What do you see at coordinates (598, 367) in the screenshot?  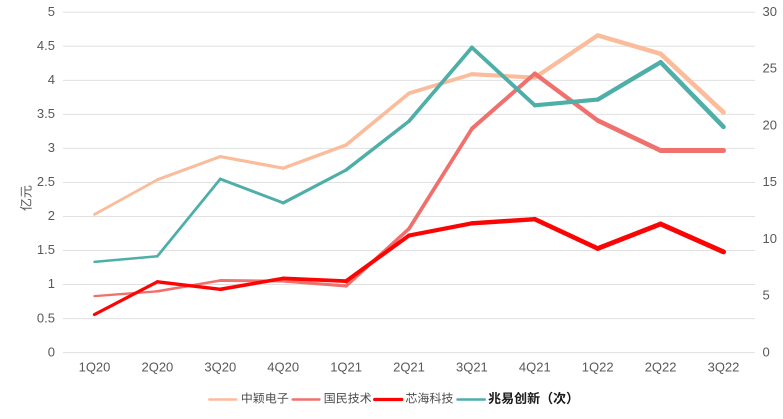 I see `svg-text: 1Q22` at bounding box center [598, 367].